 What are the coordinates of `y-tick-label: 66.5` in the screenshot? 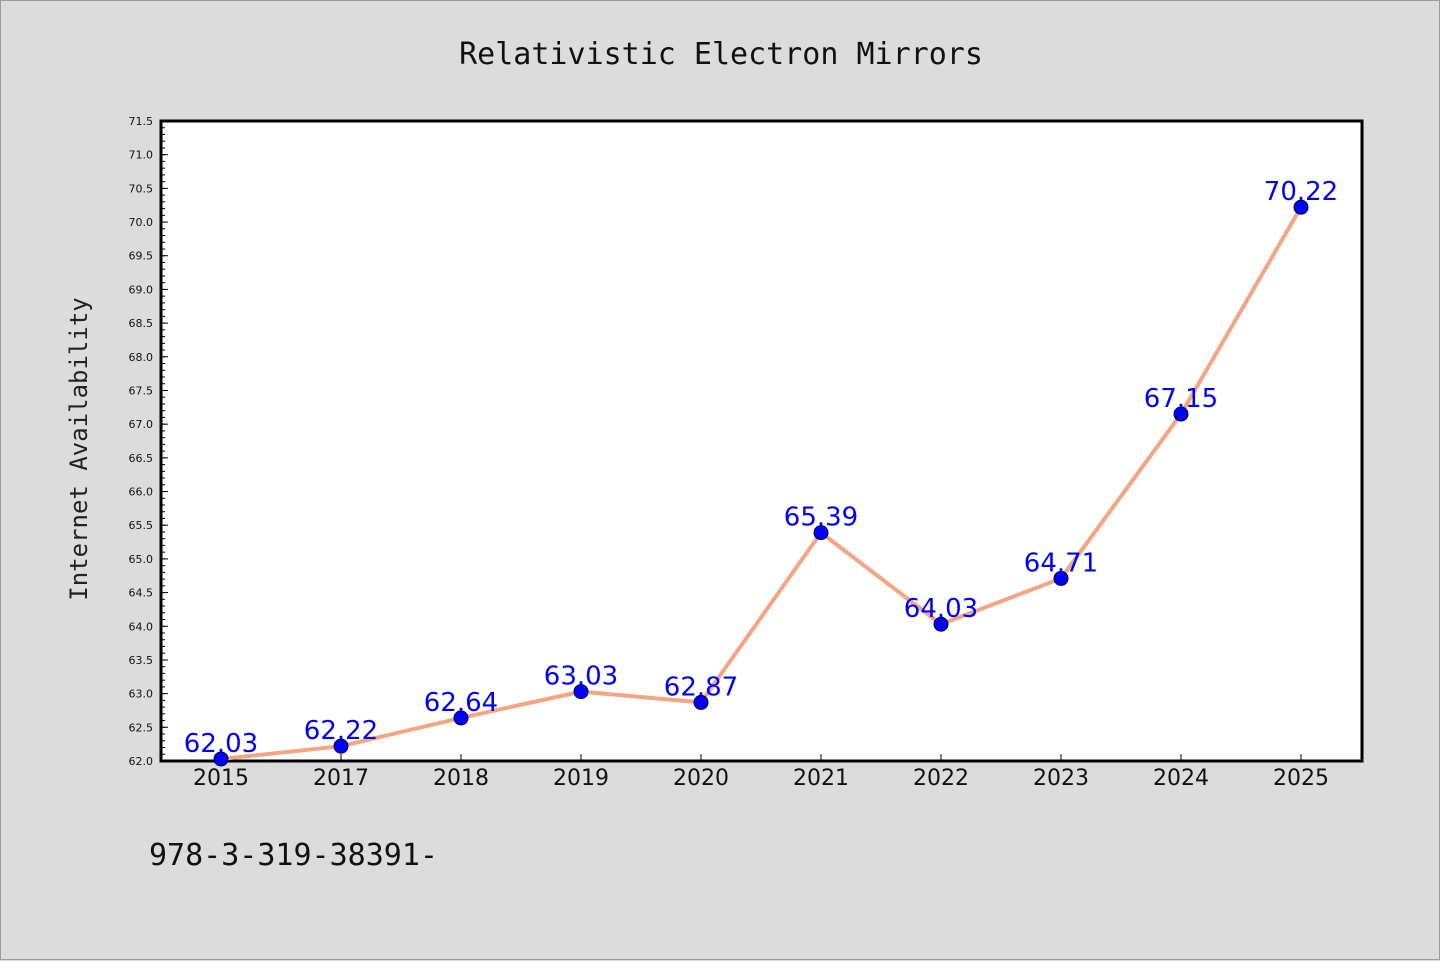 It's located at (141, 458).